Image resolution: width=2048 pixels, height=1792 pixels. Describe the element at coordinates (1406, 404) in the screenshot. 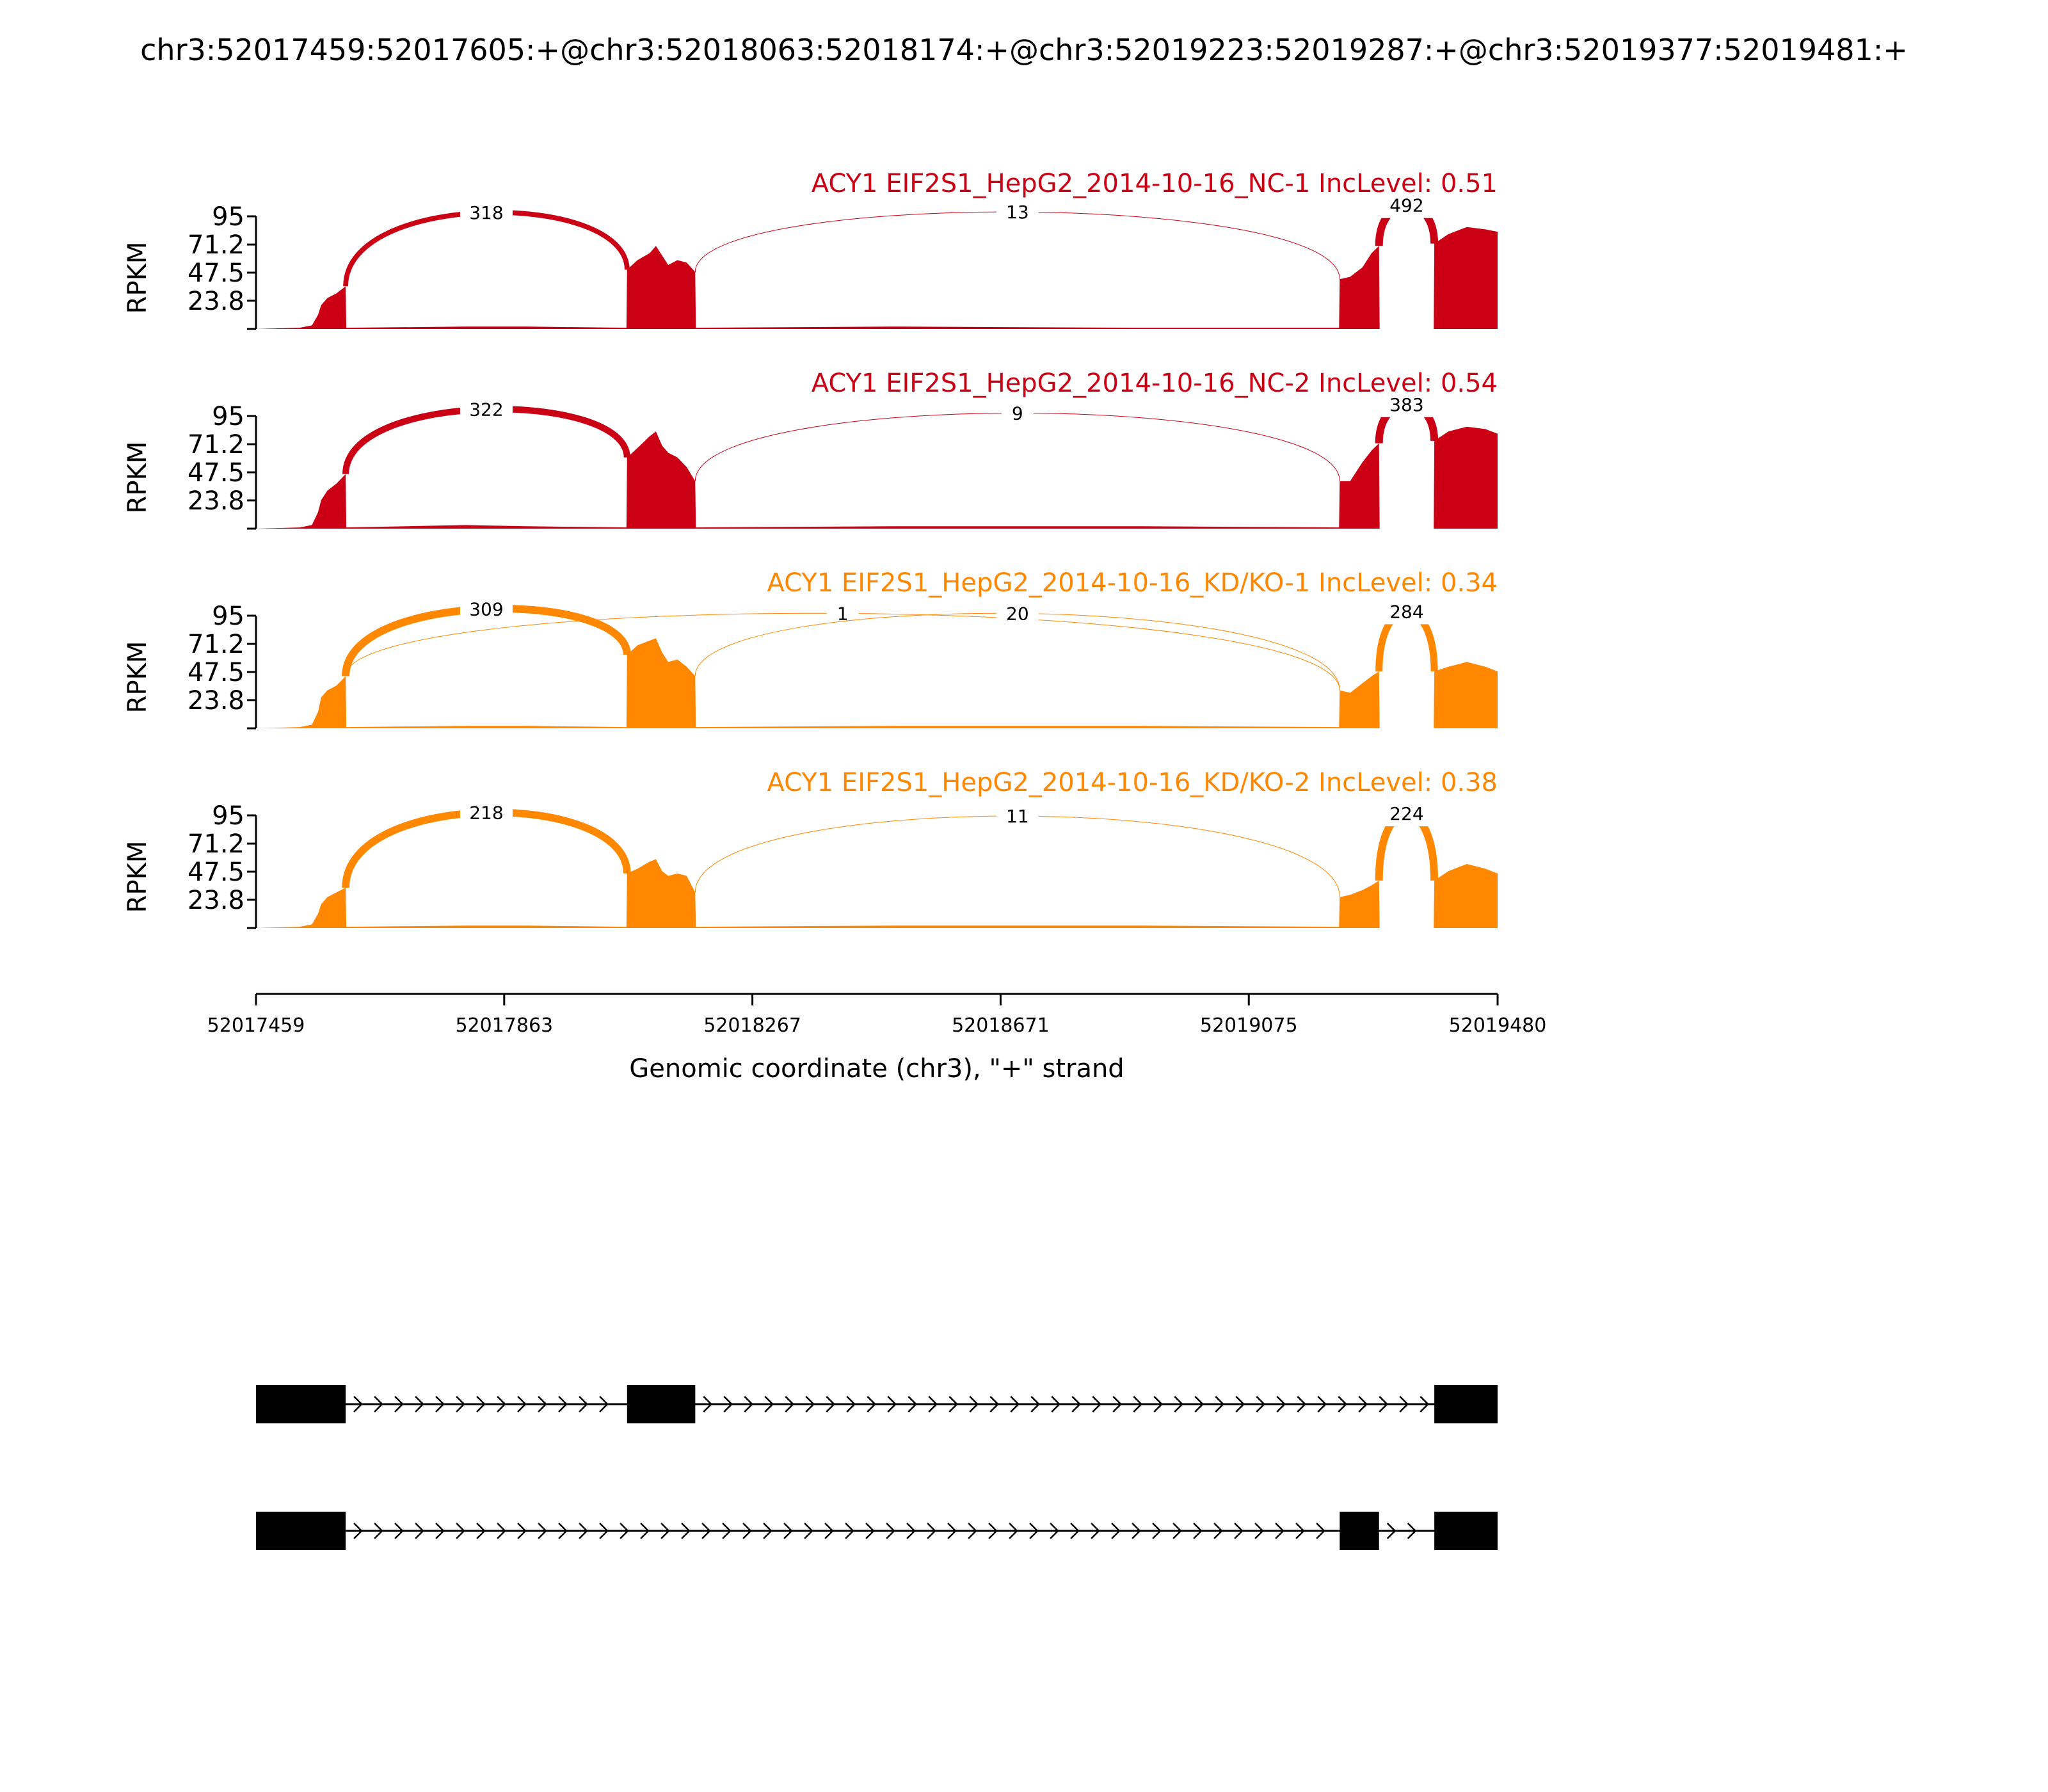

I see `junction-count: 383` at that location.